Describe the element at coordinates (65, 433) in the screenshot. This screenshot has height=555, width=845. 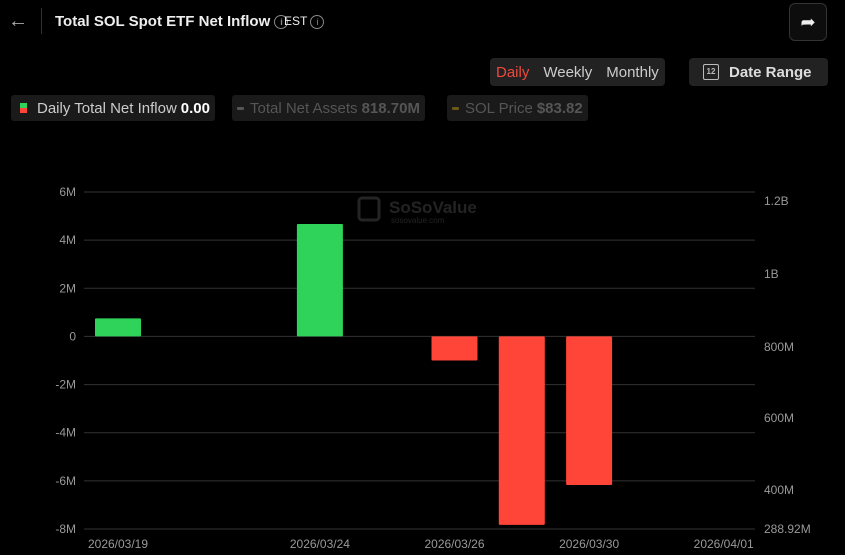
I see `y-tick-label: -4M` at that location.